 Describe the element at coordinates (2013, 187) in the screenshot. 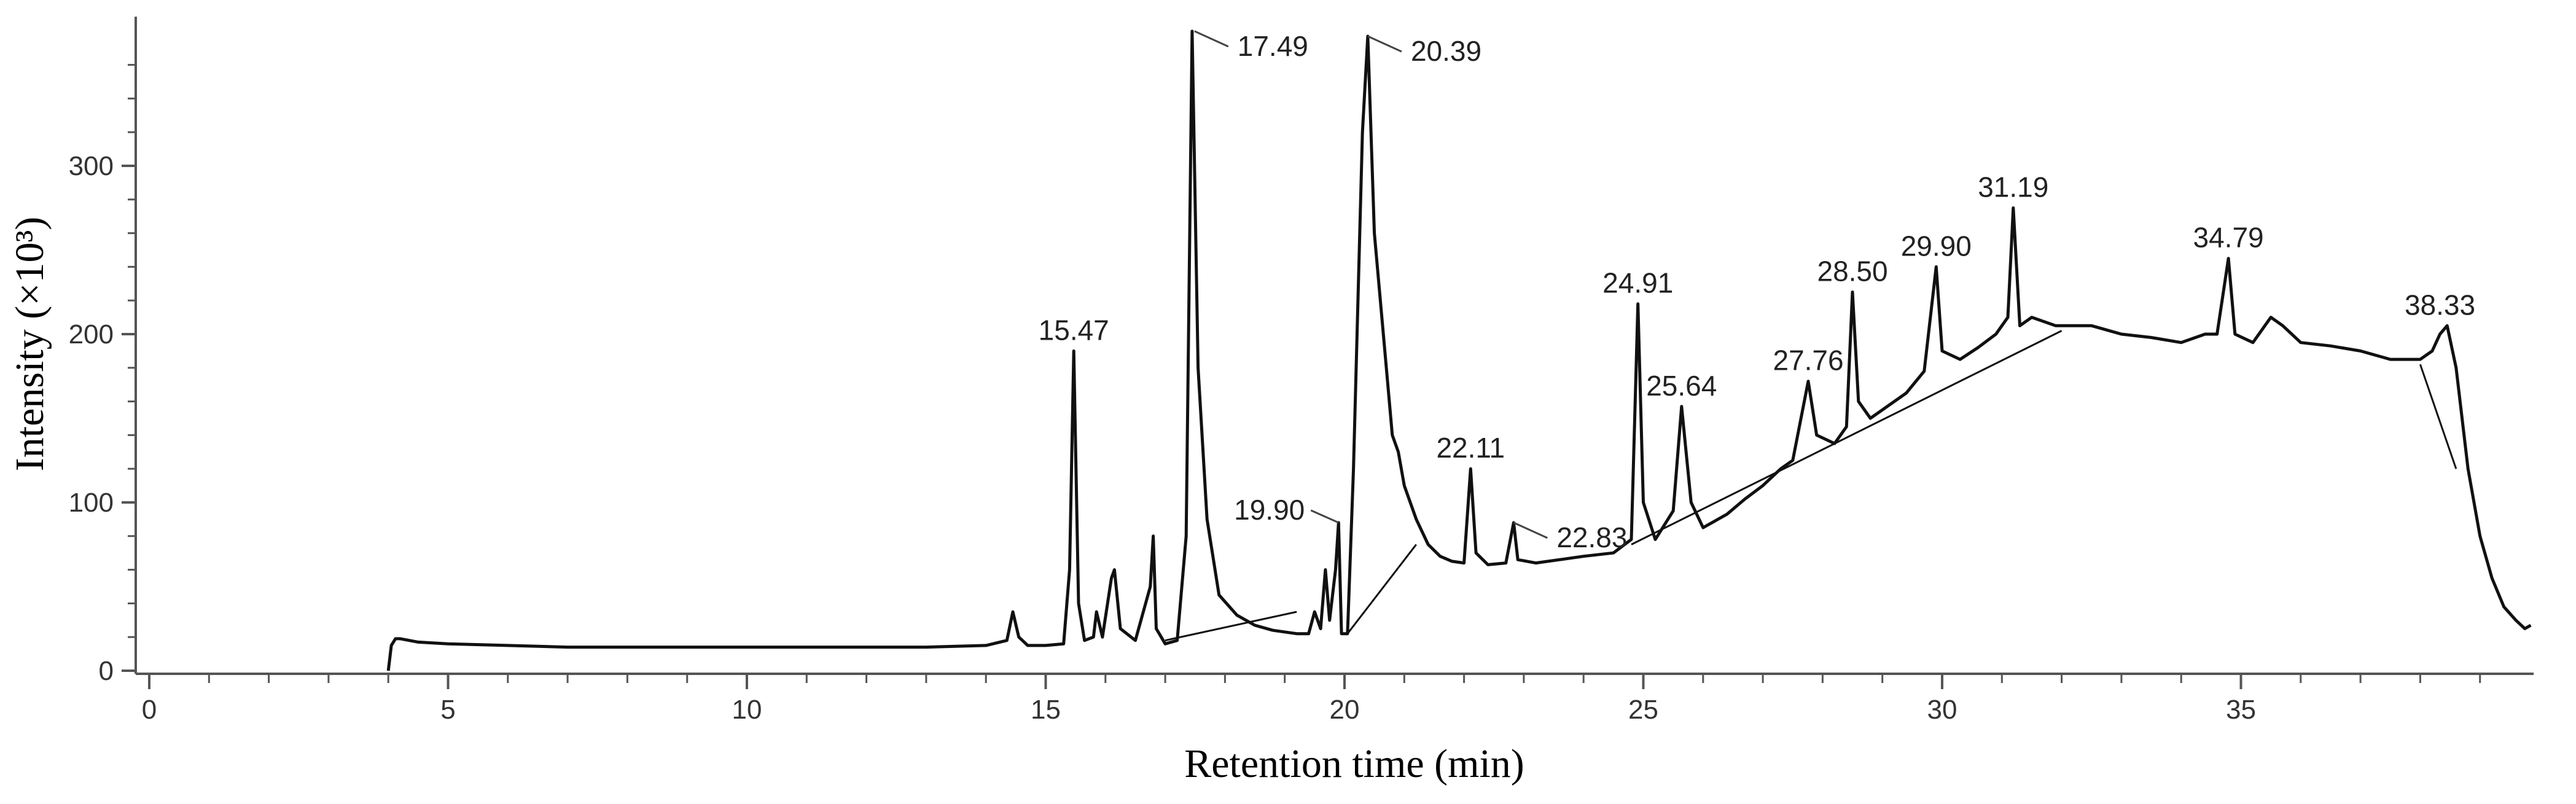

I see `peak-label: 31.19` at that location.